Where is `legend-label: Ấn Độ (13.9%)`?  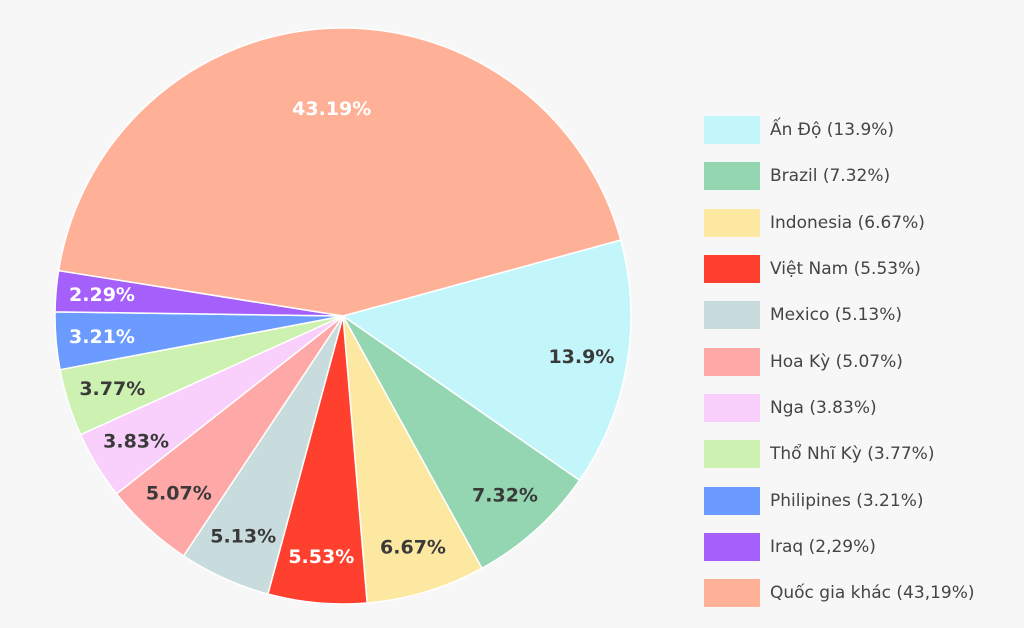
legend-label: Ấn Độ (13.9%) is located at coordinates (832, 130).